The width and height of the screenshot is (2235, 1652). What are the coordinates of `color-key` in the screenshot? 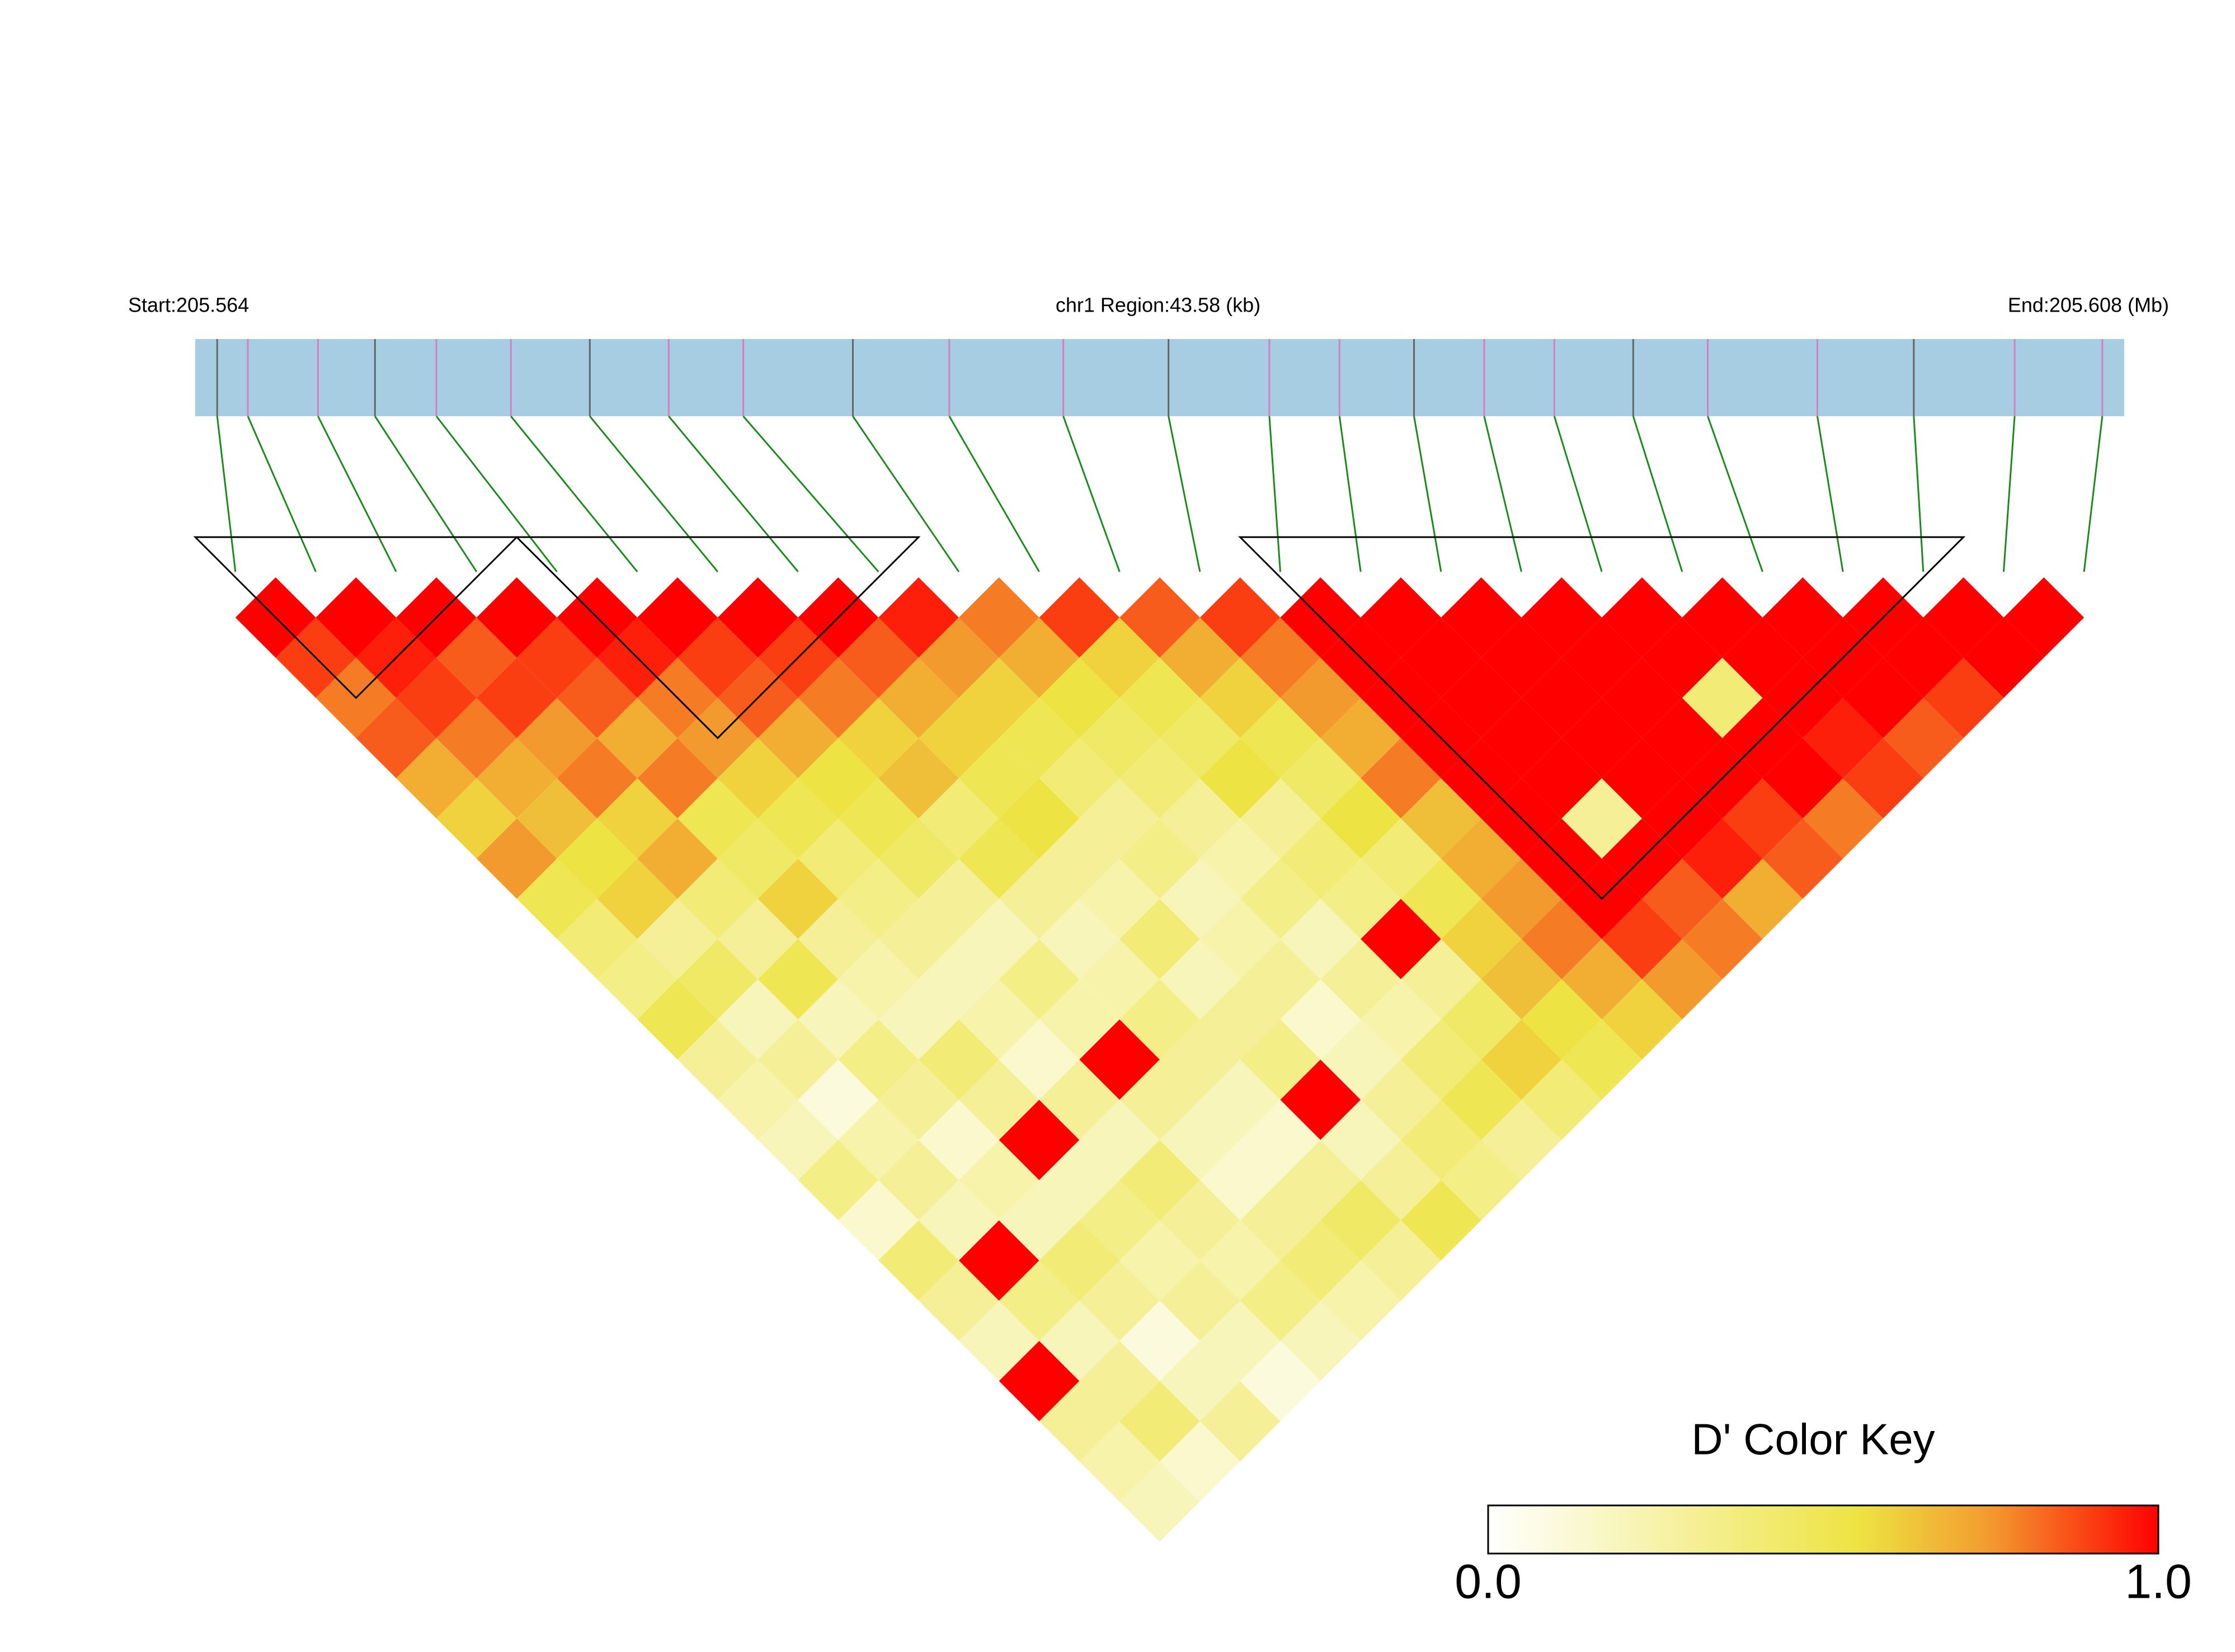 It's located at (1823, 1529).